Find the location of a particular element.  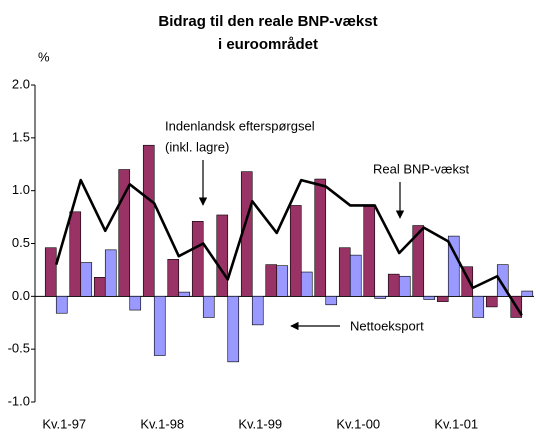

x-tick-label: Kv.1-98 is located at coordinates (162, 423).